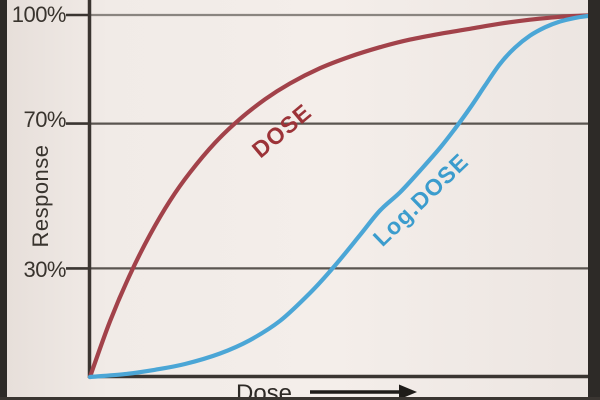 The height and width of the screenshot is (400, 600). Describe the element at coordinates (363, 392) in the screenshot. I see `x-axis-arrow-icon` at that location.